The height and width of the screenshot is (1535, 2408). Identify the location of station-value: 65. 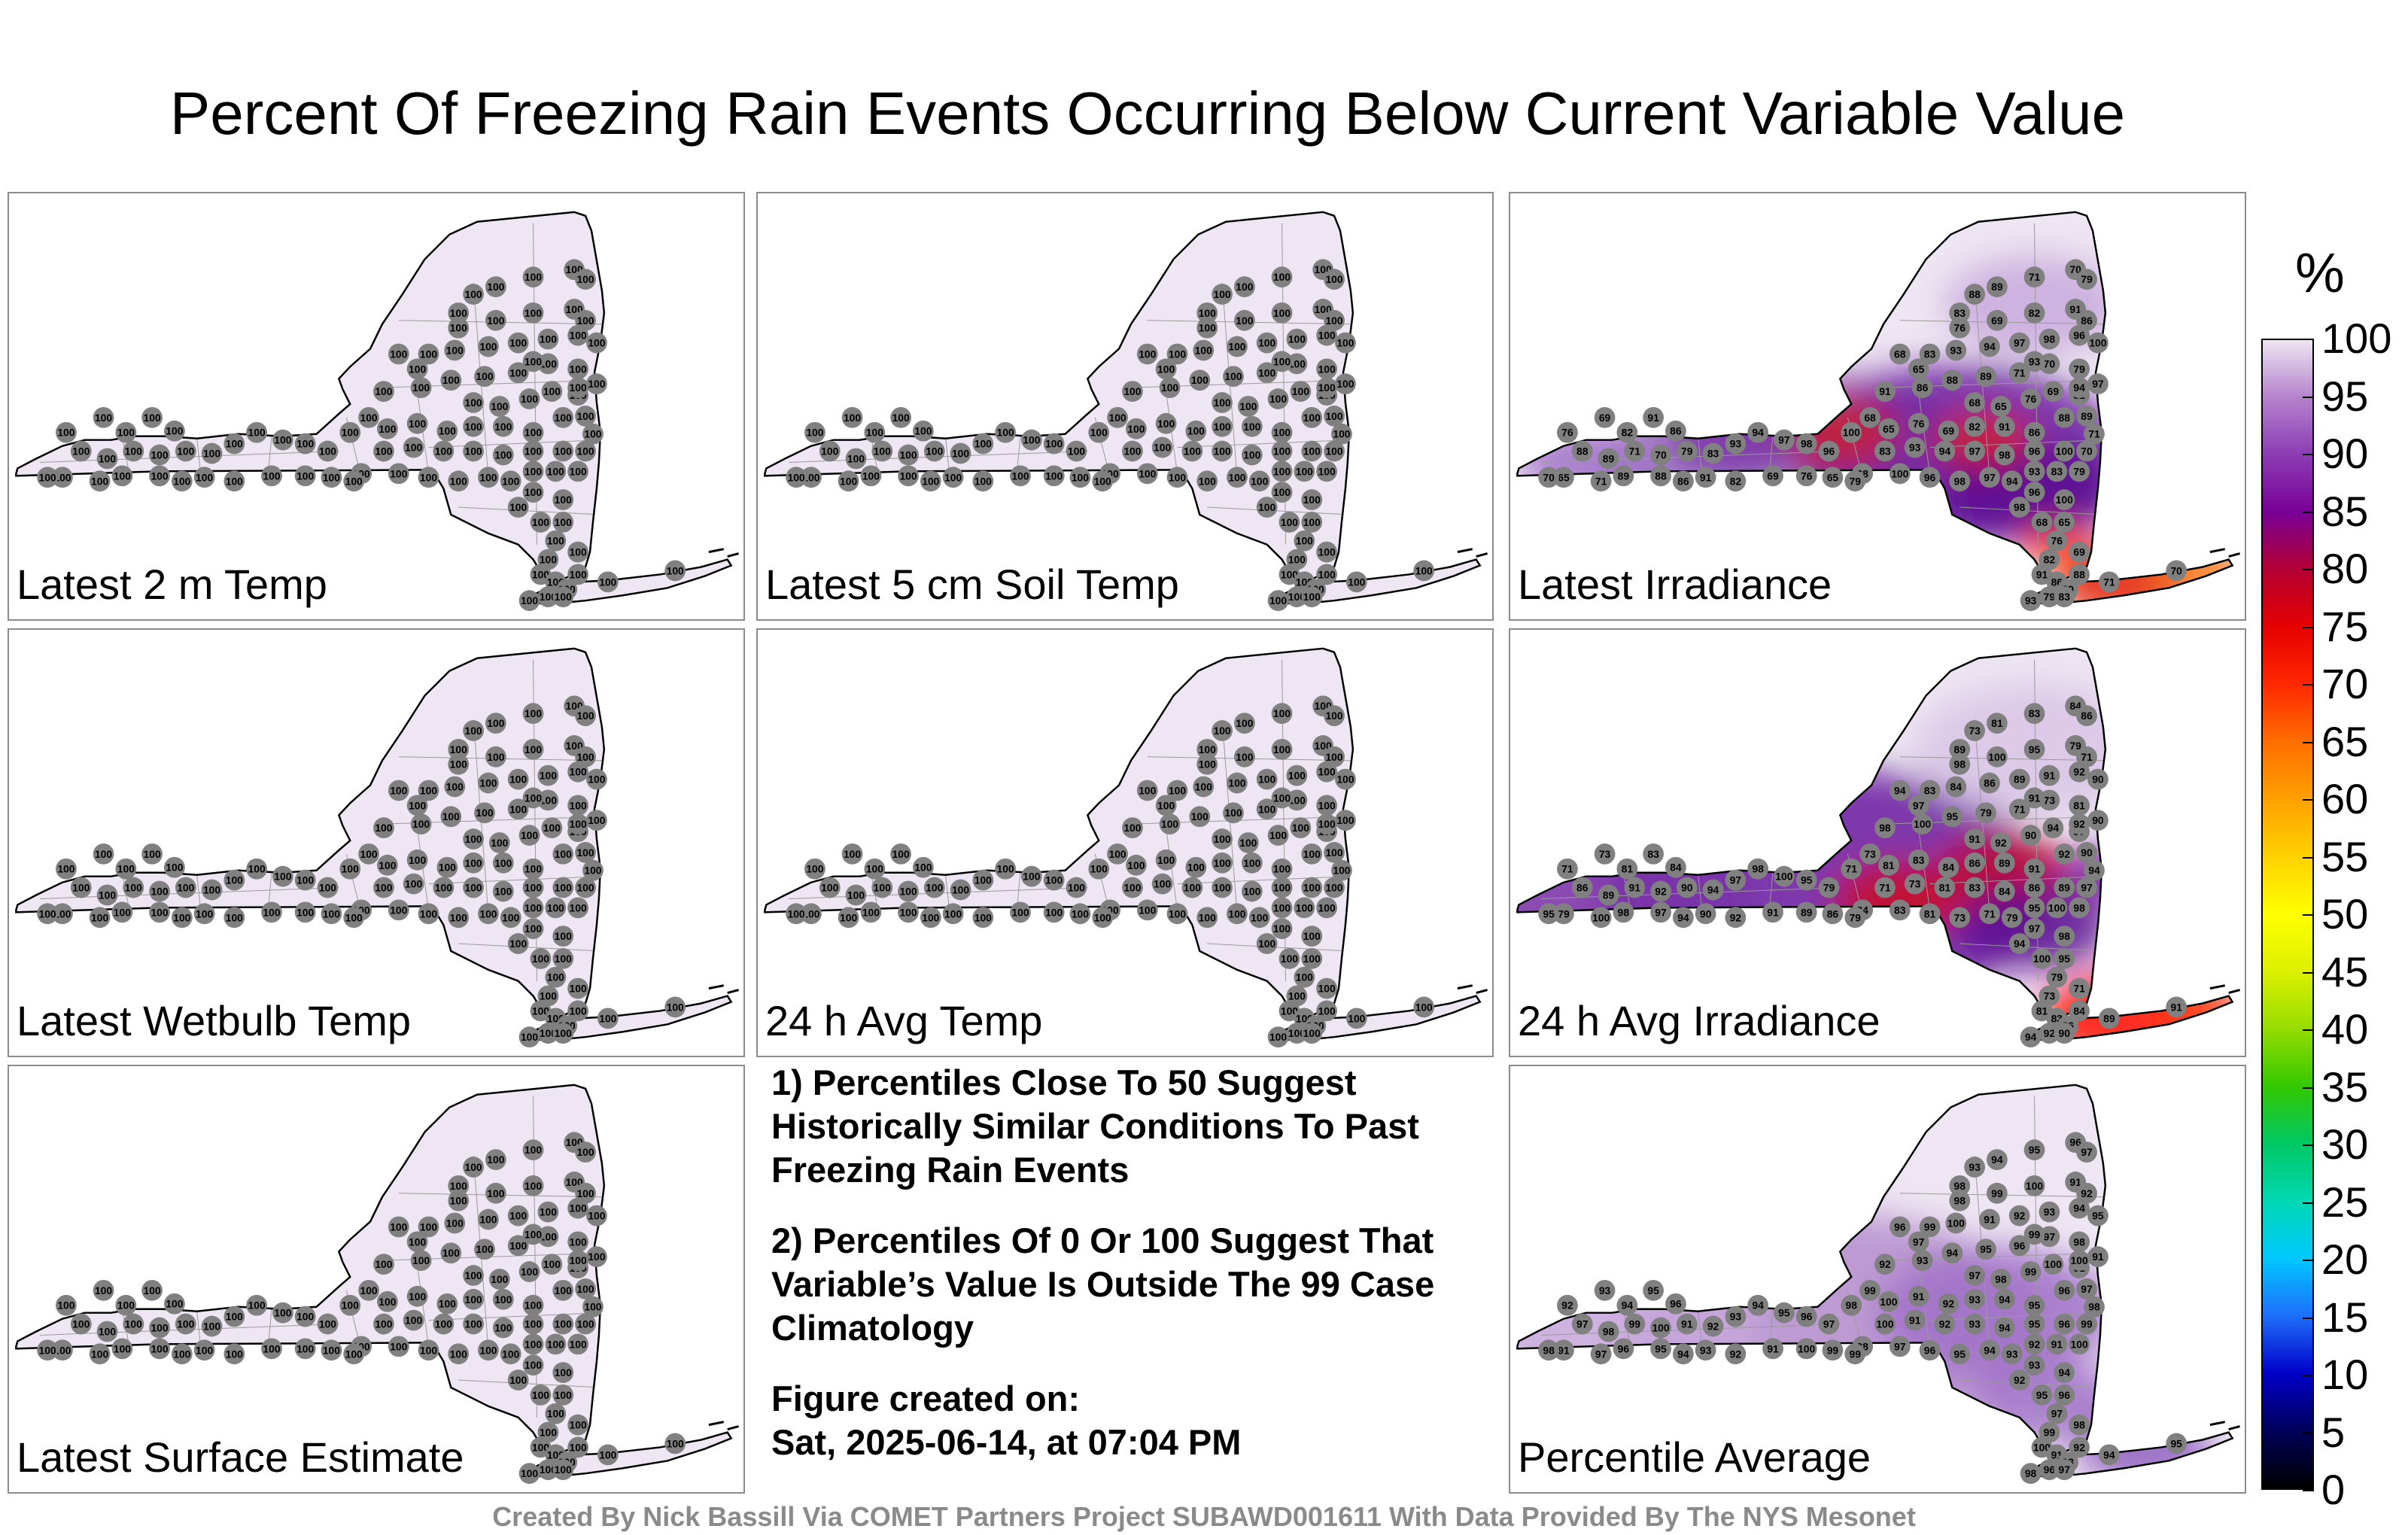
(1919, 369).